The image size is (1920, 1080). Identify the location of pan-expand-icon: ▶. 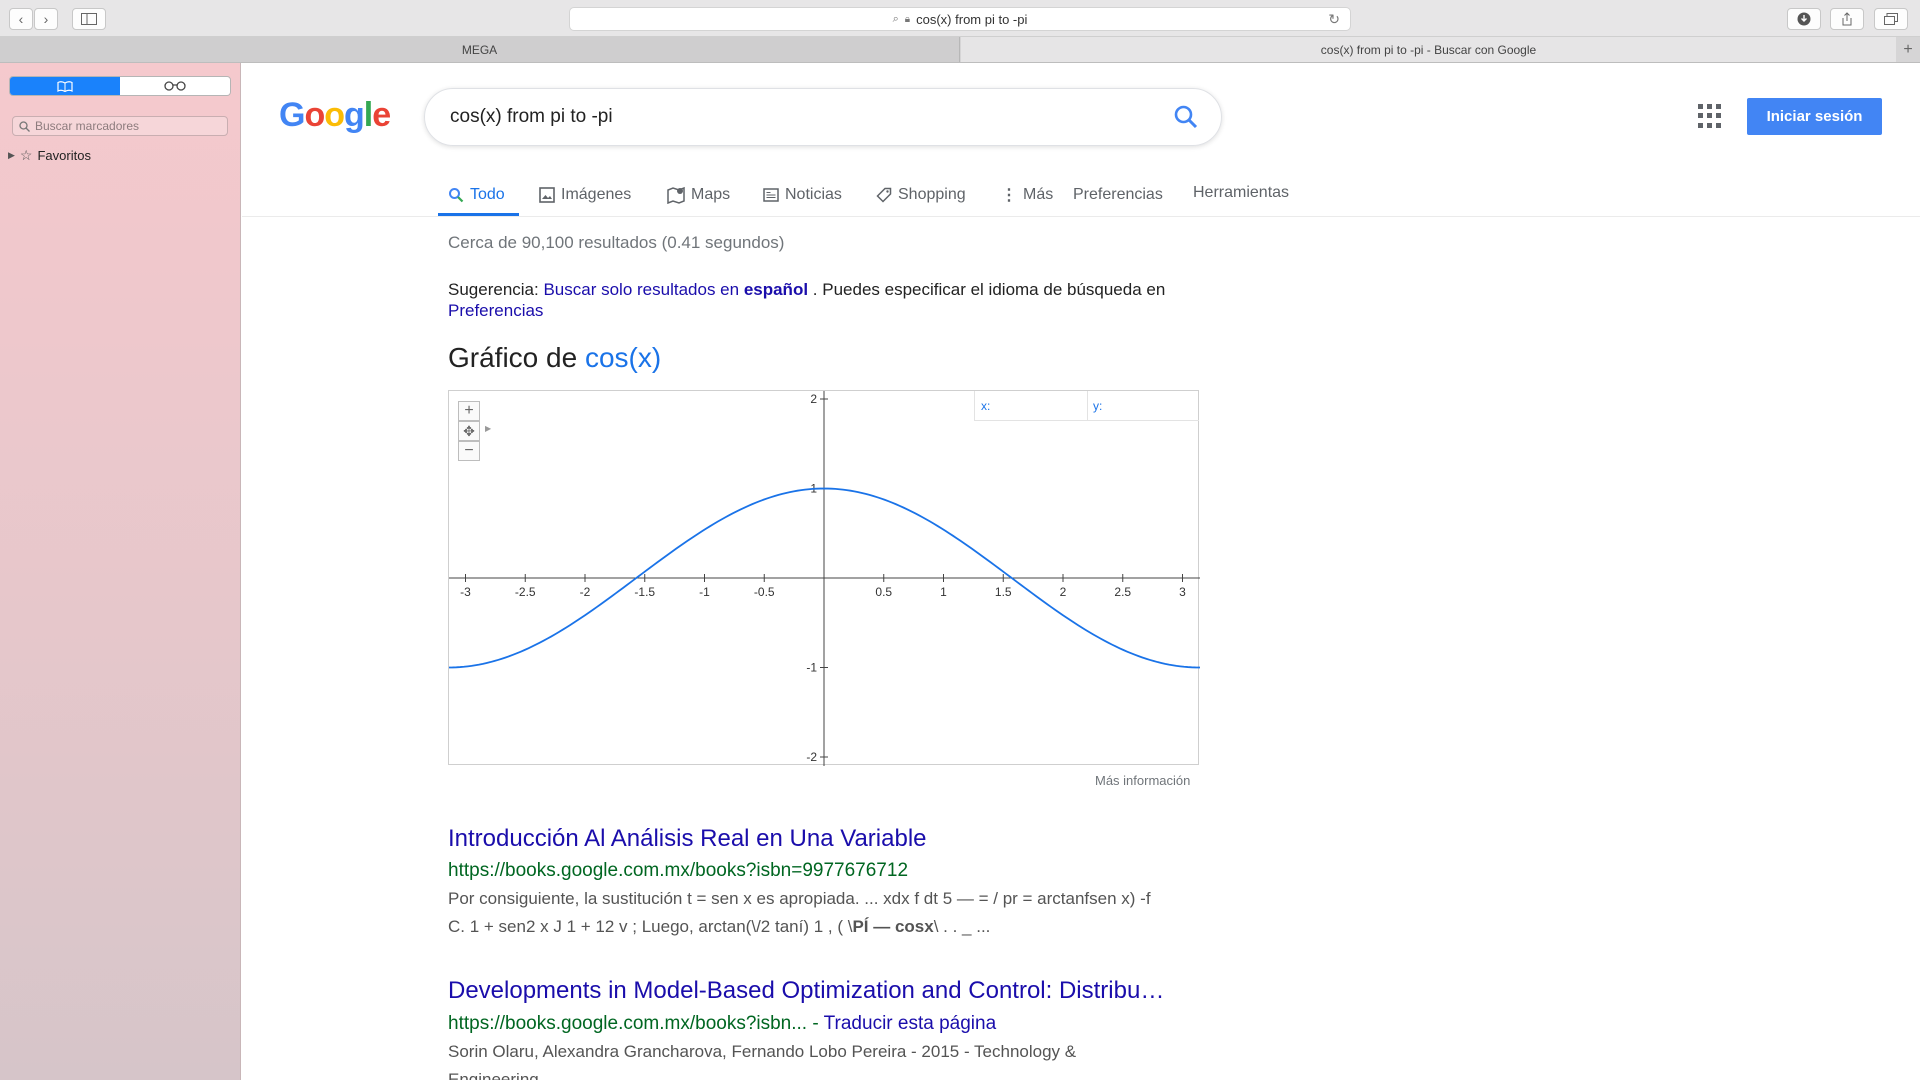
(488, 428).